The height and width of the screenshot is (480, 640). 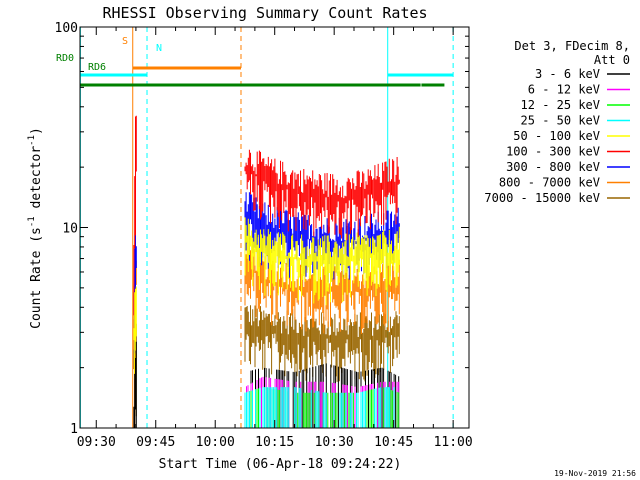 What do you see at coordinates (556, 136) in the screenshot?
I see `legend-label: 50 - 100 keV` at bounding box center [556, 136].